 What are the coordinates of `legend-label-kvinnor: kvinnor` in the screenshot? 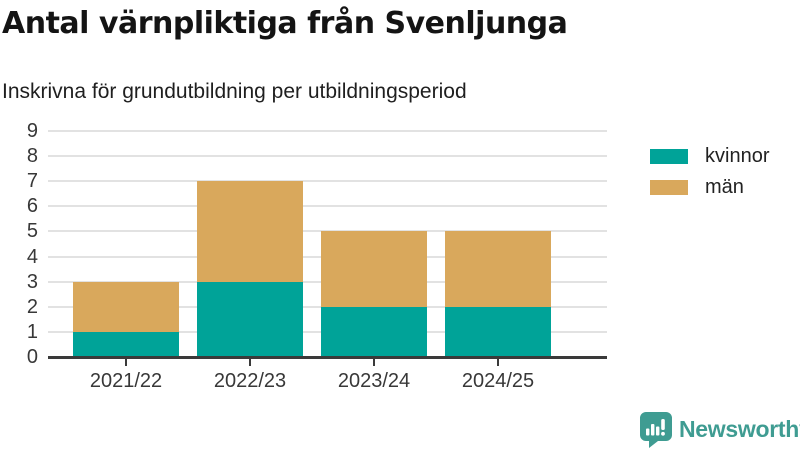 It's located at (737, 156).